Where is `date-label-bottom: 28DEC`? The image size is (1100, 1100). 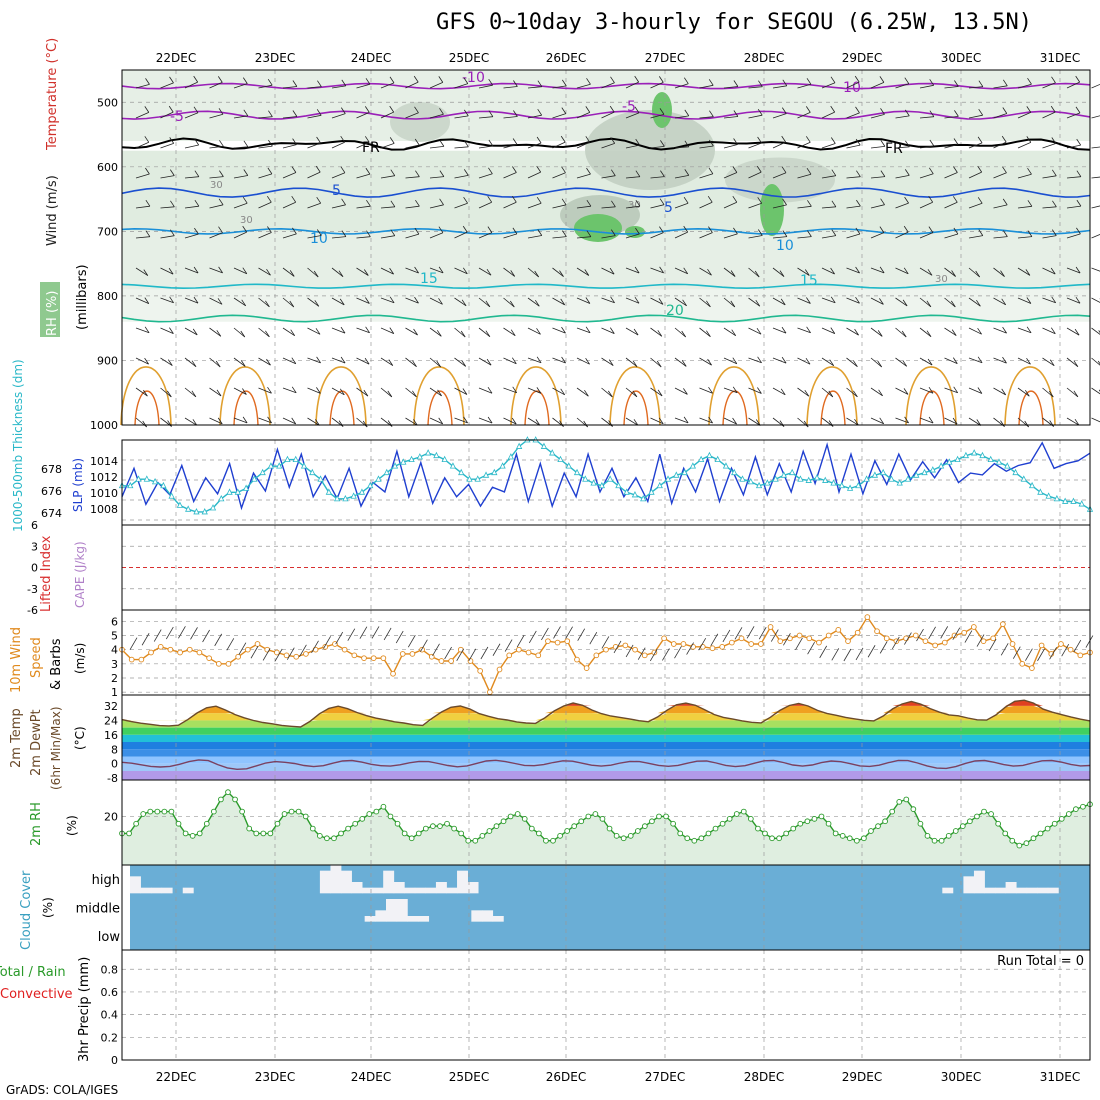
date-label-bottom: 28DEC is located at coordinates (764, 1077).